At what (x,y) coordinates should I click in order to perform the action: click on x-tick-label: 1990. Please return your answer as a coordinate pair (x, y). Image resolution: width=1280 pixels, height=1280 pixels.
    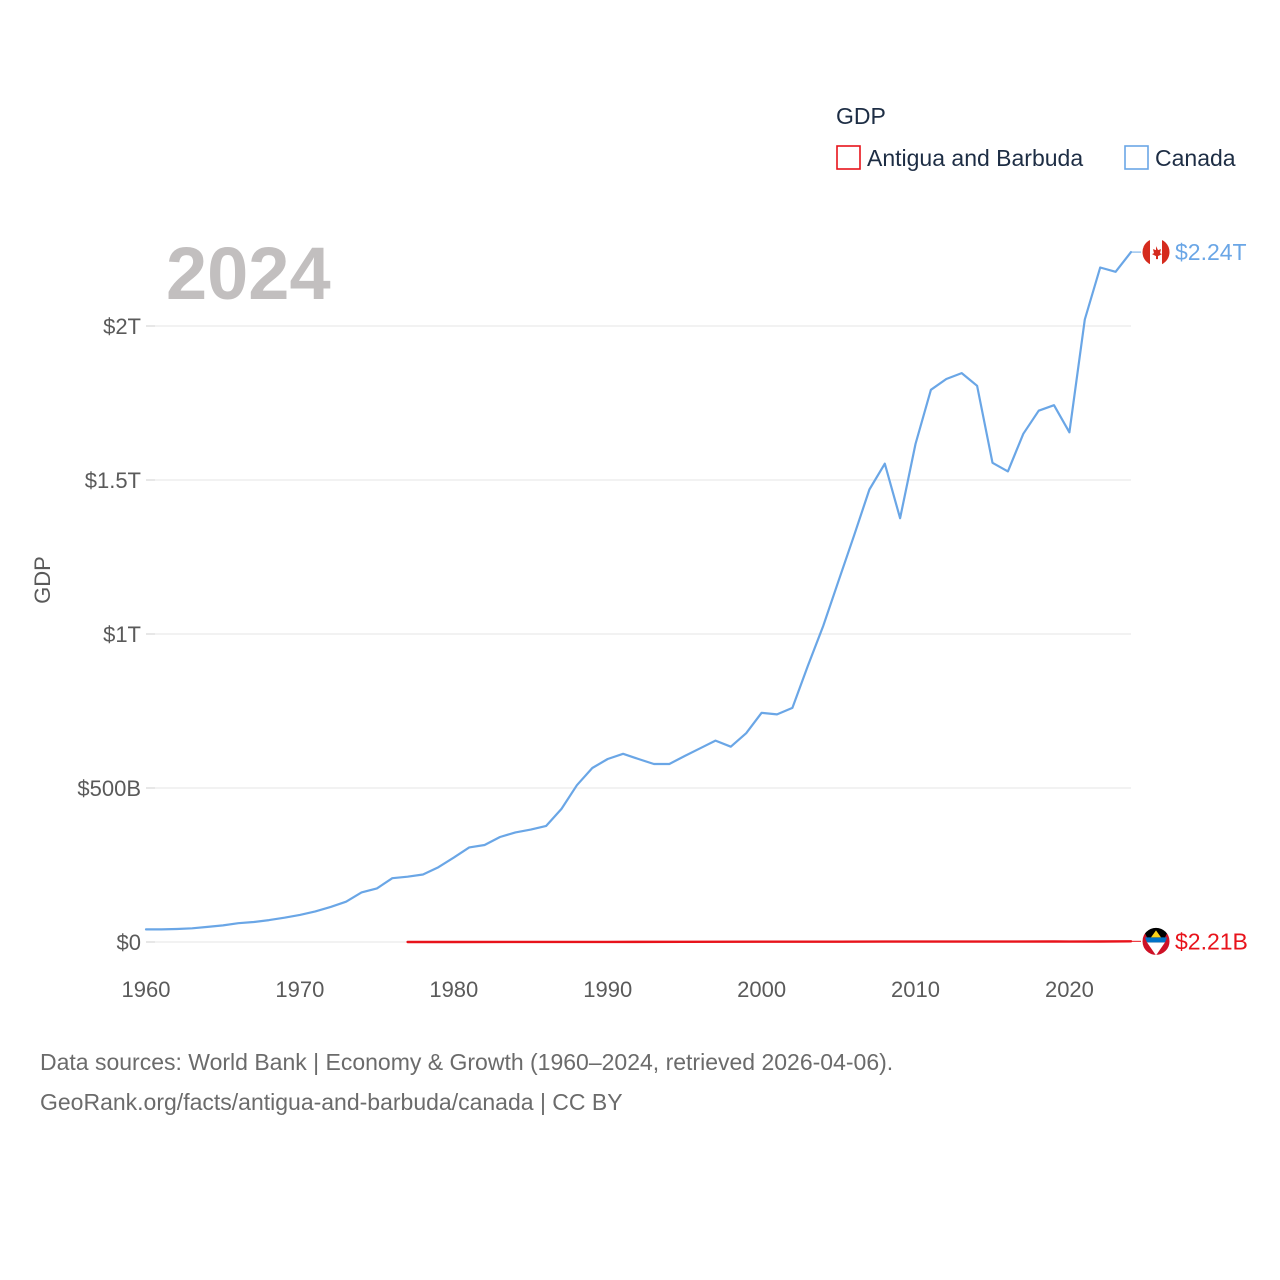
    Looking at the image, I should click on (607, 989).